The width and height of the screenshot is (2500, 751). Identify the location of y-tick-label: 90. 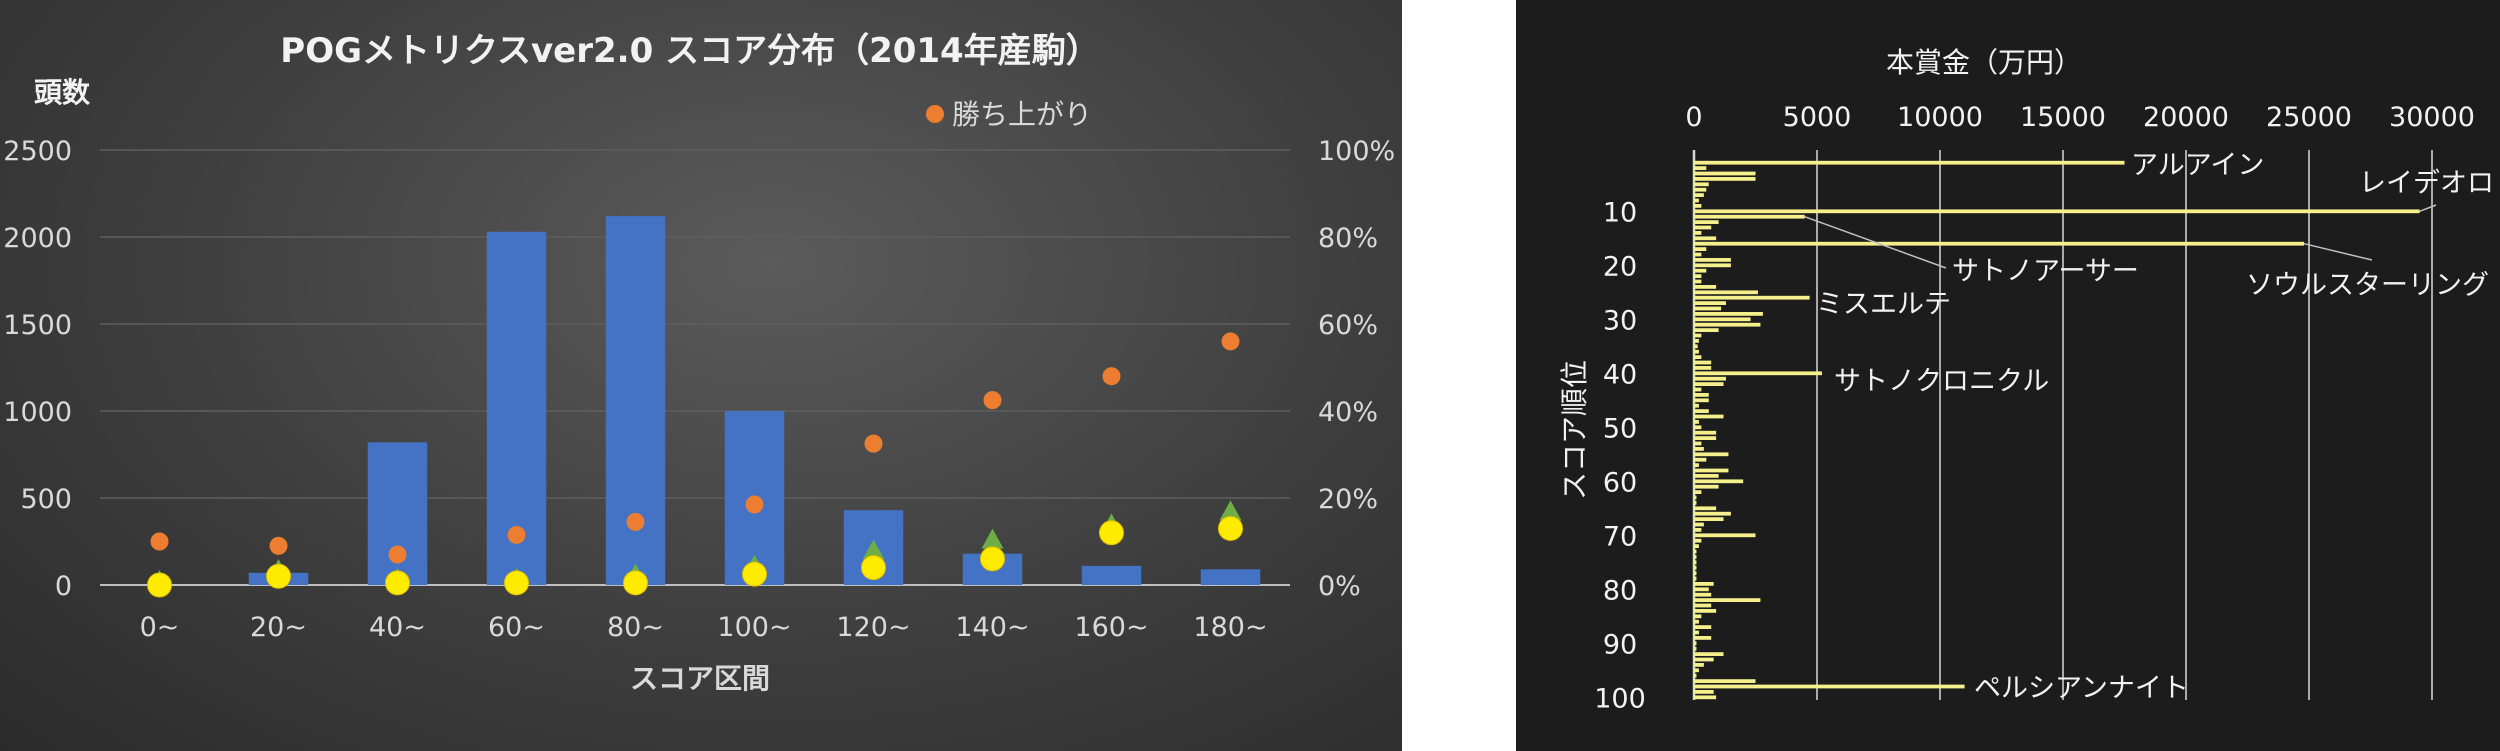
(1620, 644).